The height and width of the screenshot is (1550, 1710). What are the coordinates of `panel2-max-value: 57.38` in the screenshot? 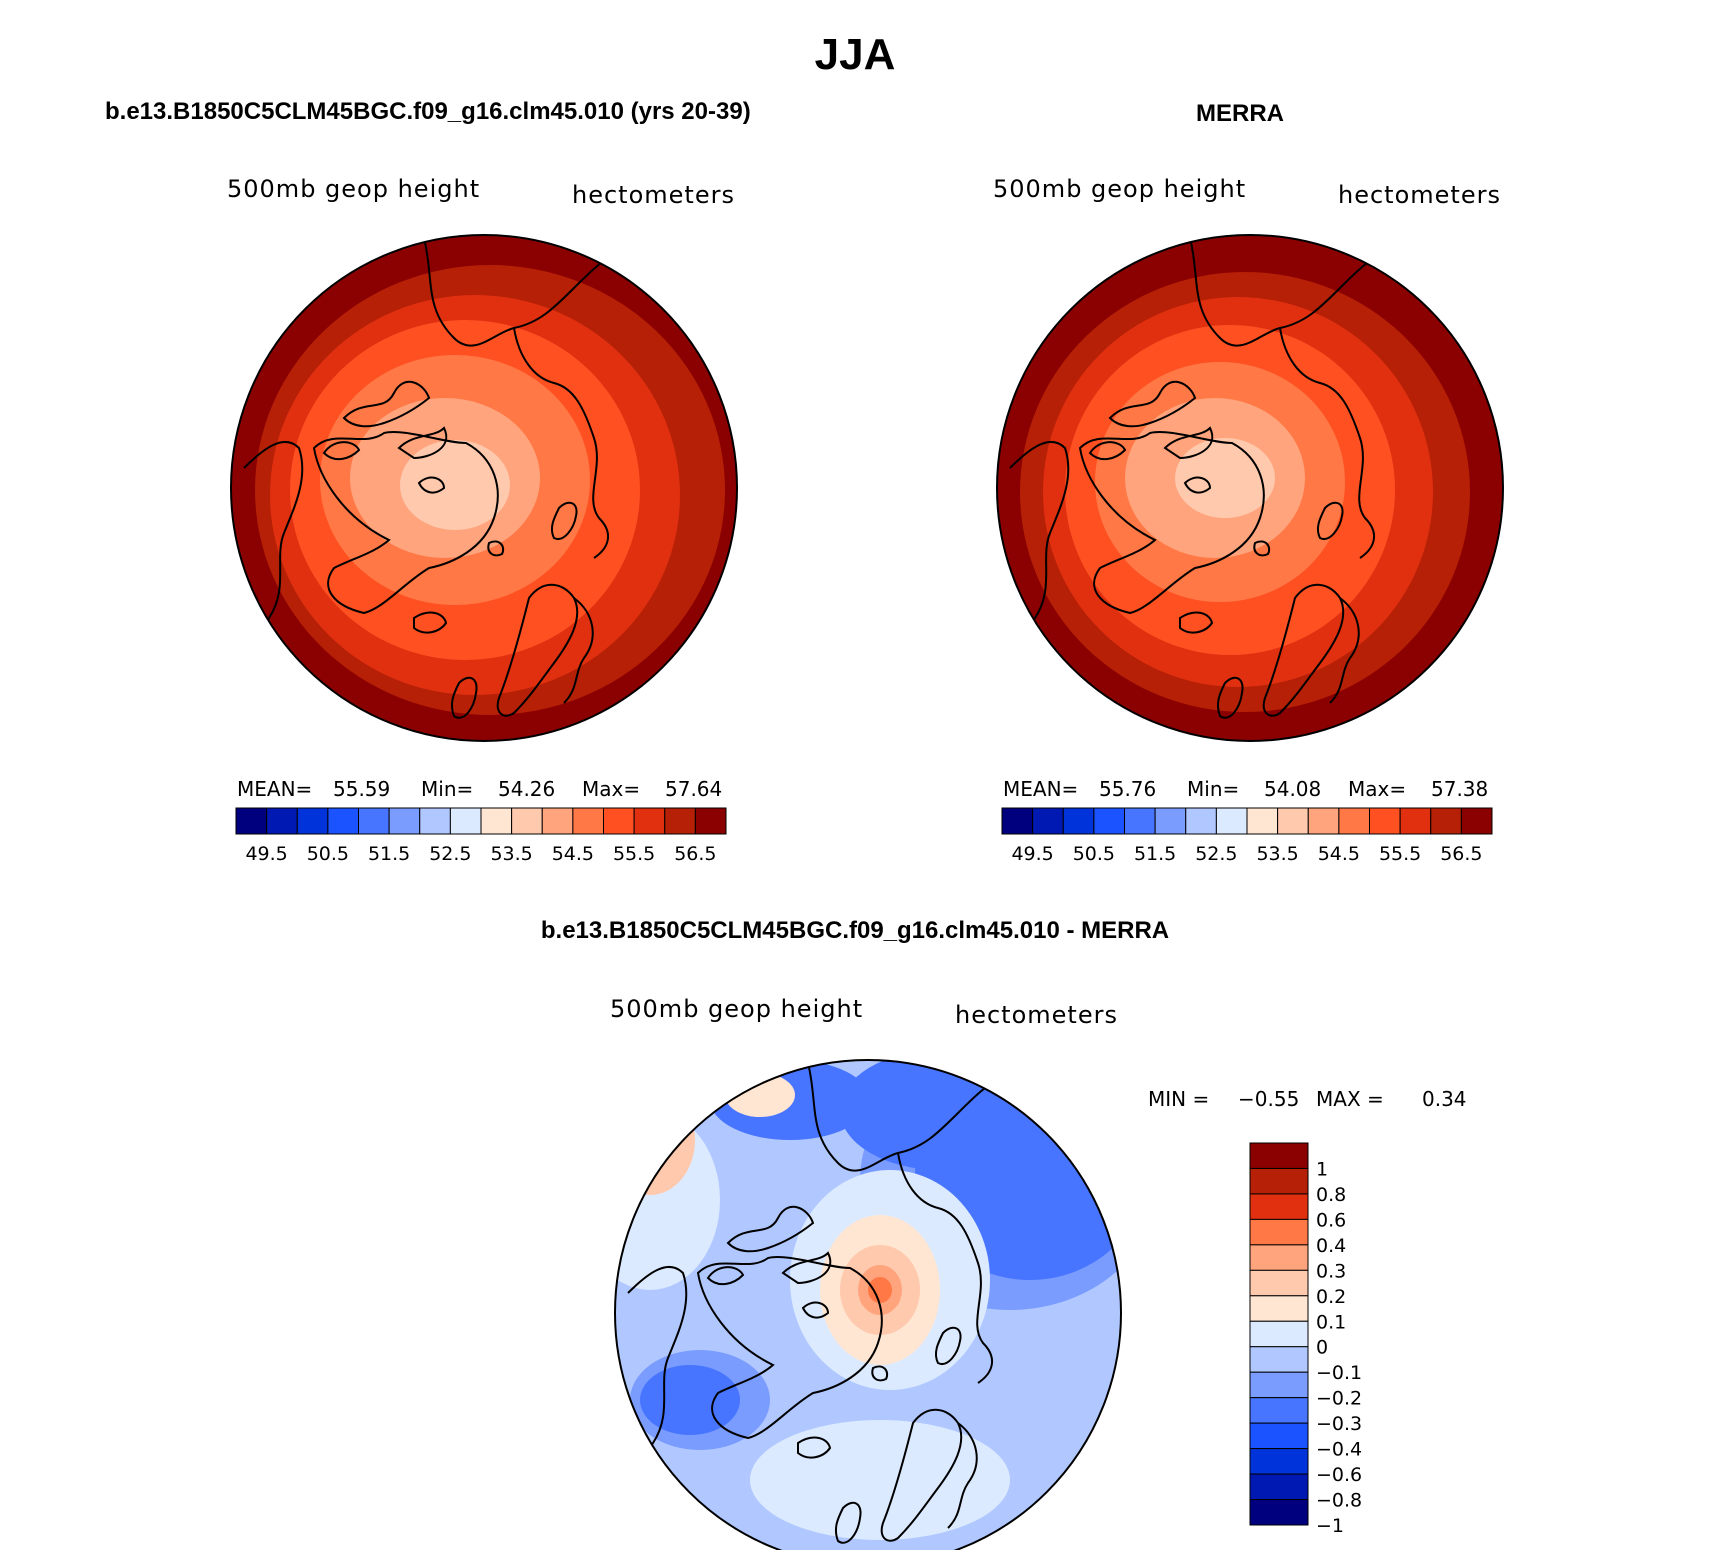 It's located at (1460, 789).